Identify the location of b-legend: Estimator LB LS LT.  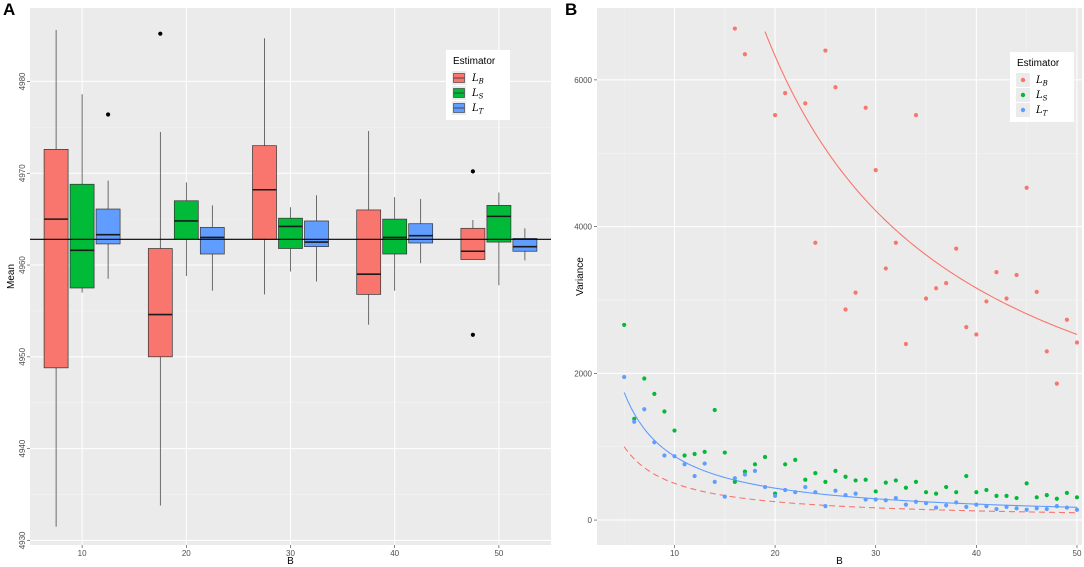
(1042, 87).